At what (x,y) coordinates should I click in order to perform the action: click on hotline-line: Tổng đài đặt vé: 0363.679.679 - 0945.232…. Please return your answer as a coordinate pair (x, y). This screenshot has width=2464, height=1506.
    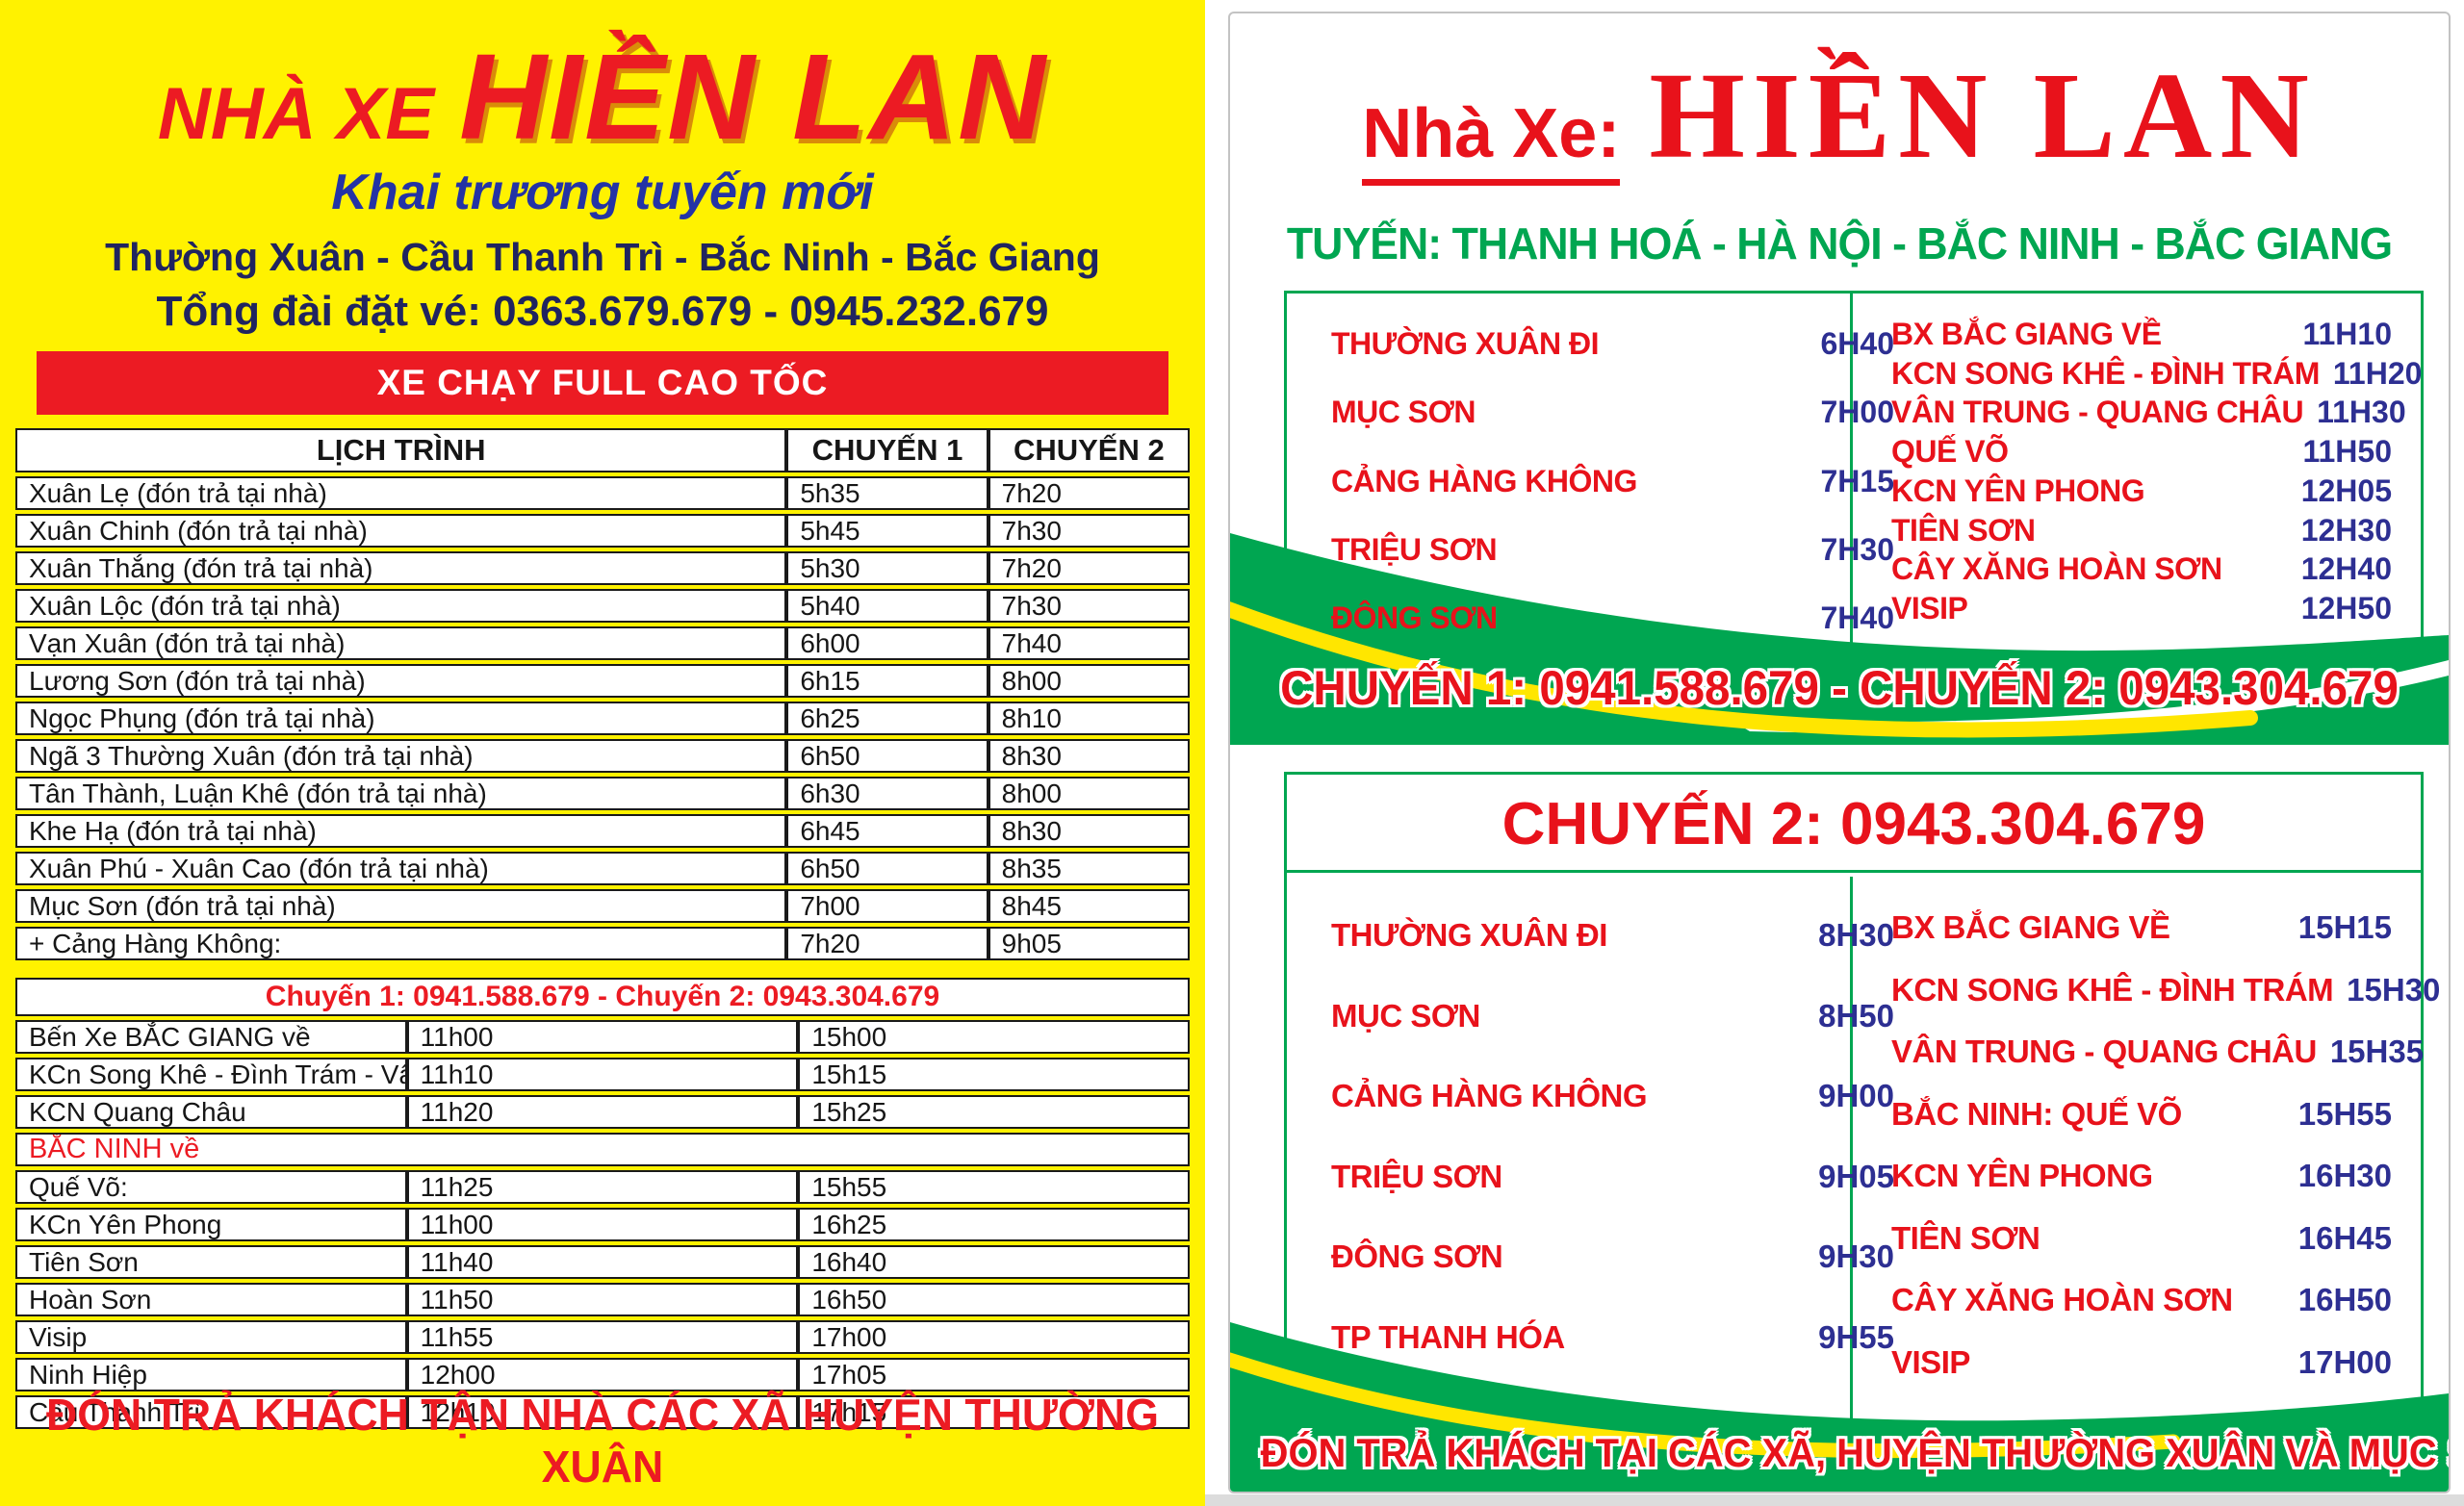
    Looking at the image, I should click on (602, 311).